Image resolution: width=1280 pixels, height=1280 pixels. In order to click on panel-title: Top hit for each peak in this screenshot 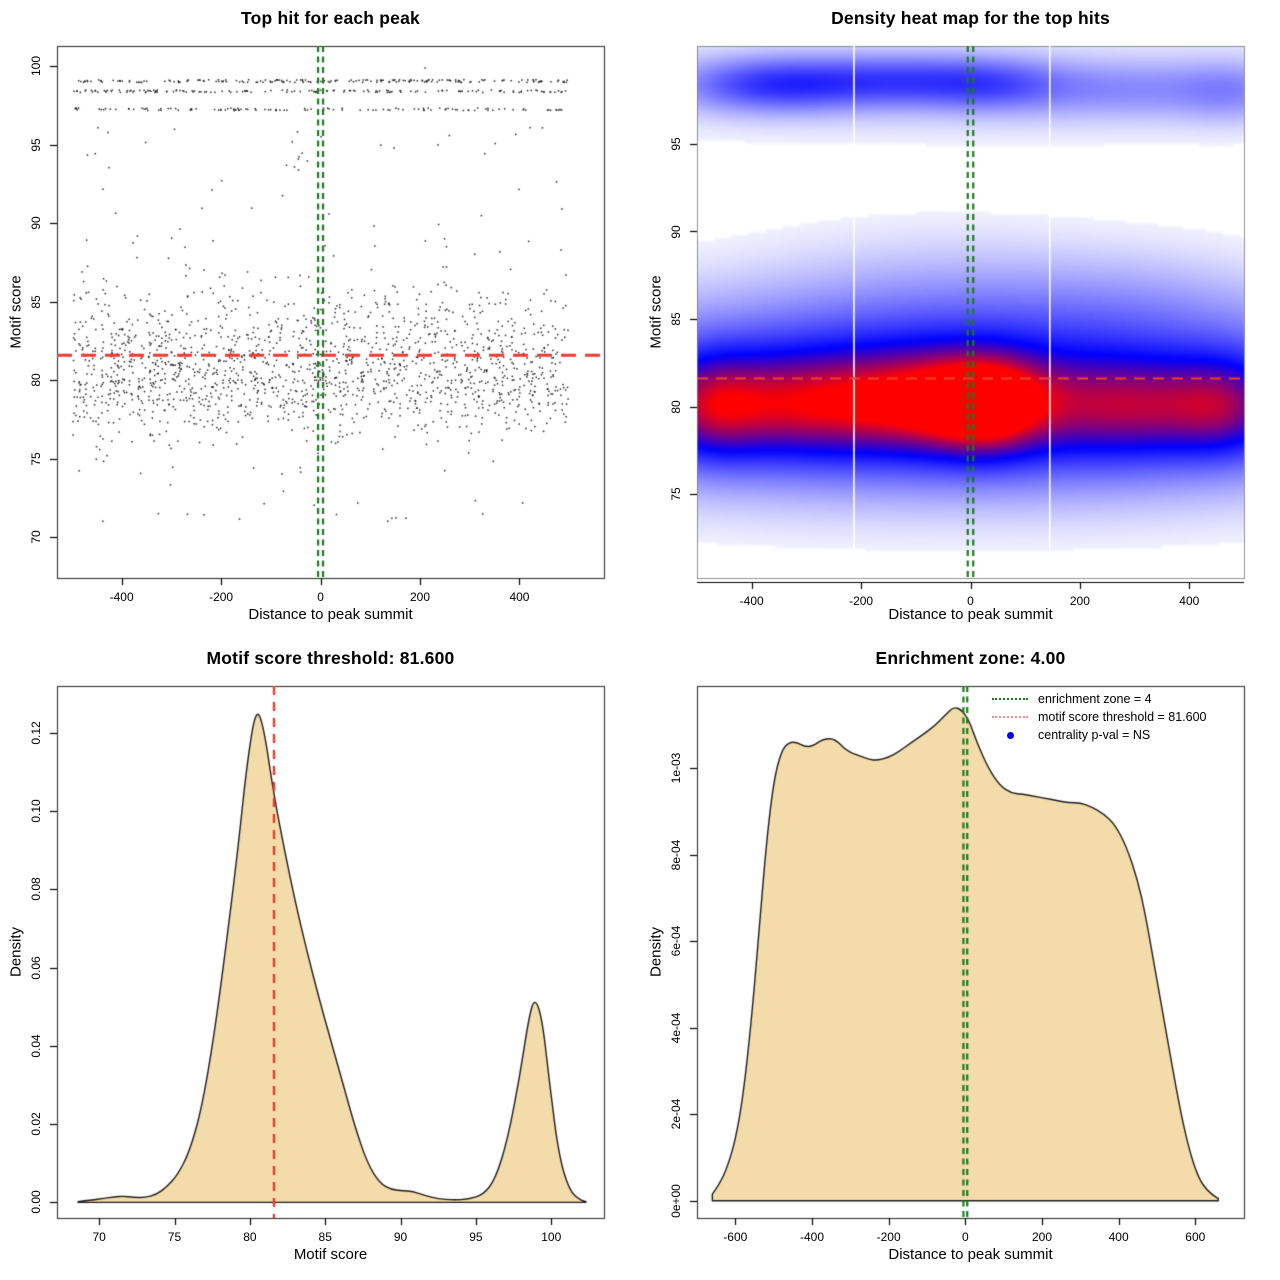, I will do `click(330, 18)`.